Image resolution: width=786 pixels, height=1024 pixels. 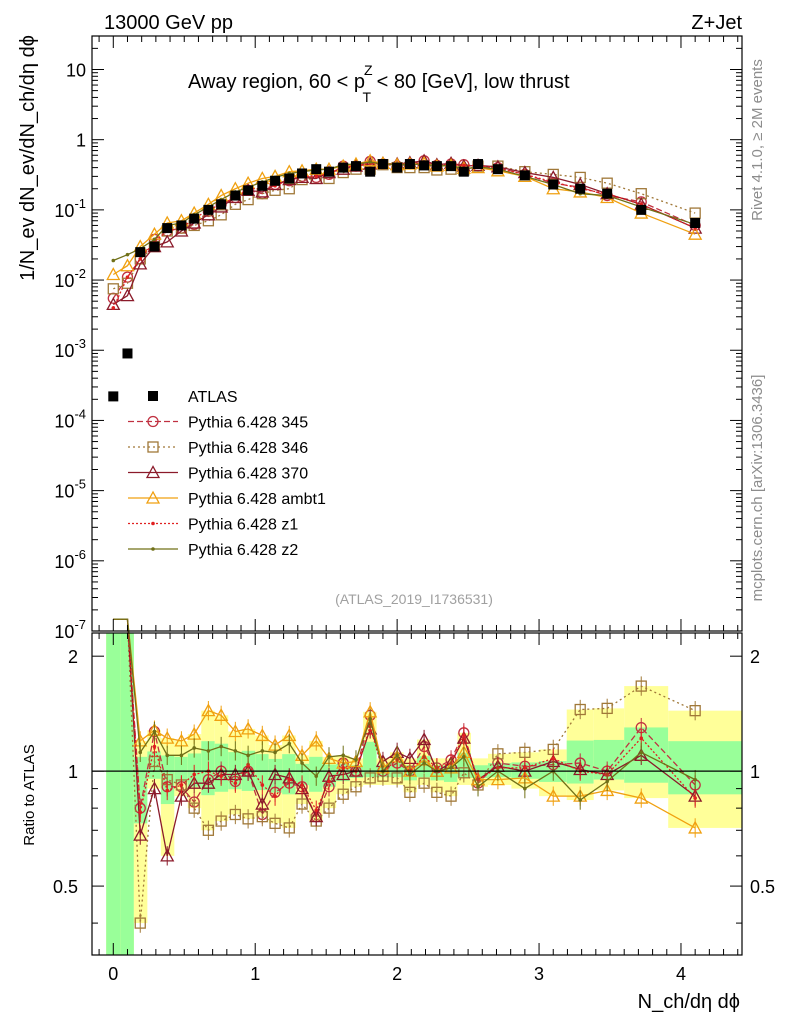 I want to click on title-part-b: < 80 [GeV], low thrust, so click(x=470, y=82).